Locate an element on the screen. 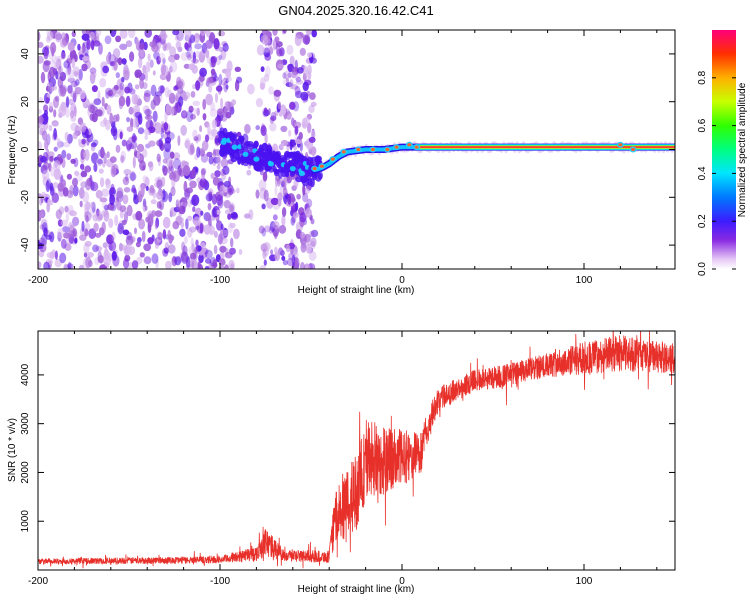 The height and width of the screenshot is (600, 750). spectrogram-ridge-cell is located at coordinates (234, 136).